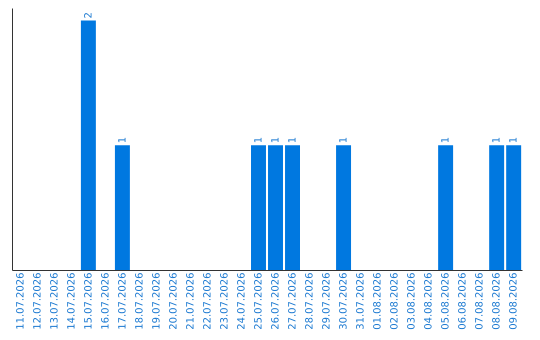  What do you see at coordinates (54, 301) in the screenshot?
I see `x-tick-label: 13.07.2026` at bounding box center [54, 301].